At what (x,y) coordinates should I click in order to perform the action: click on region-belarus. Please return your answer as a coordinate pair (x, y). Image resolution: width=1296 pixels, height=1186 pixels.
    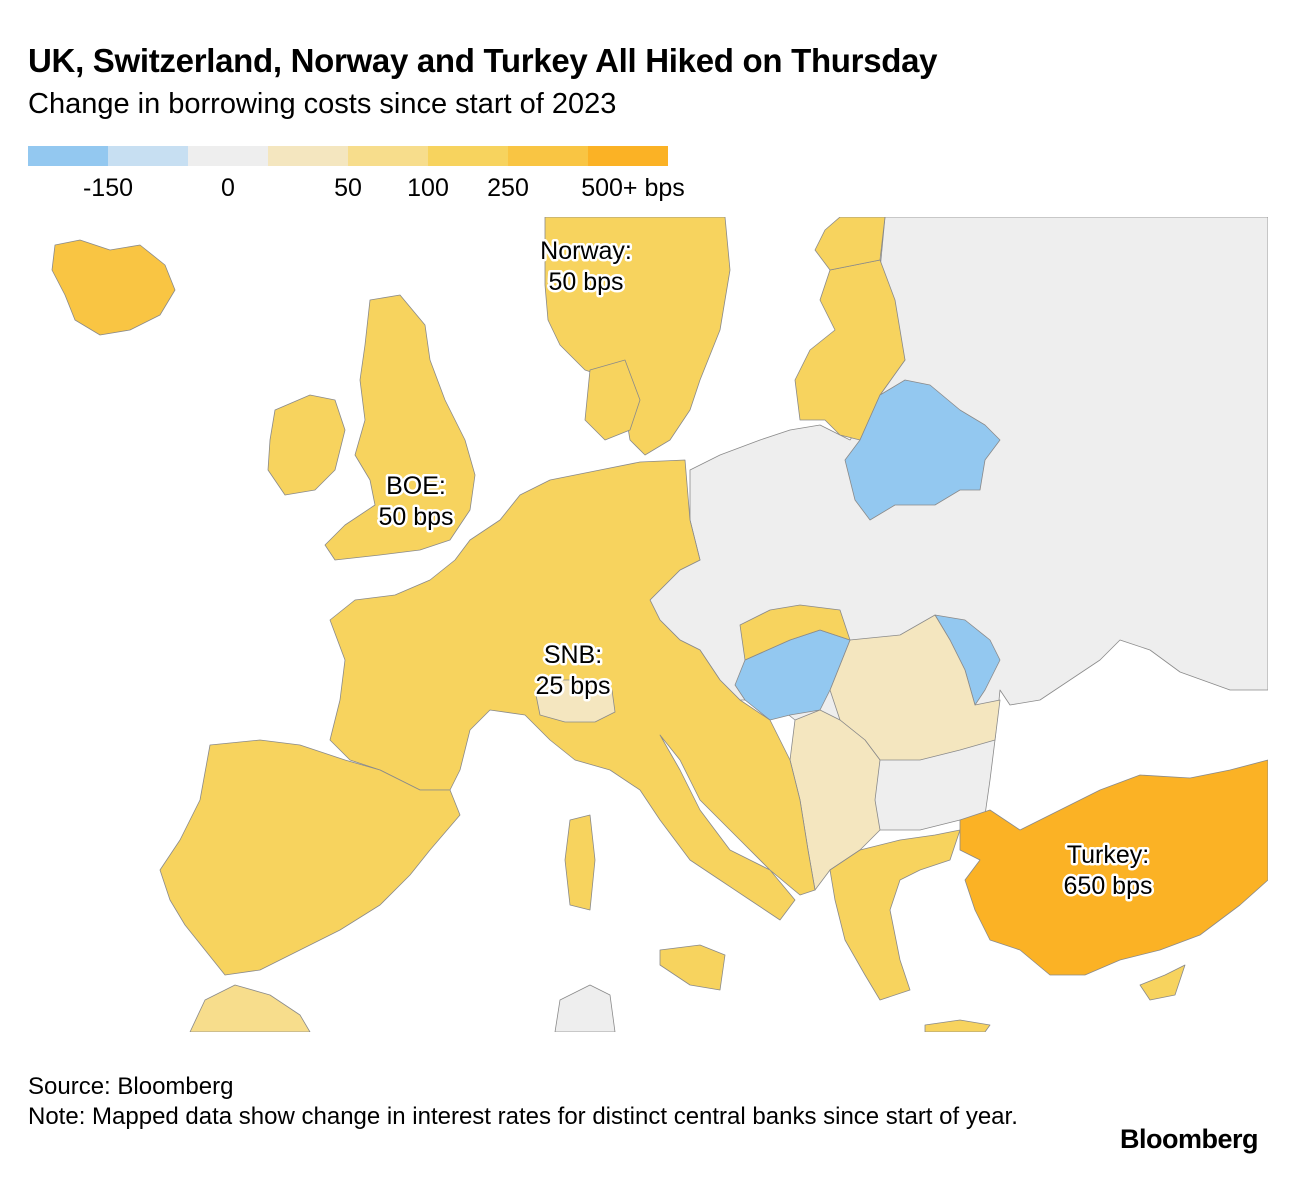
    Looking at the image, I should click on (922, 450).